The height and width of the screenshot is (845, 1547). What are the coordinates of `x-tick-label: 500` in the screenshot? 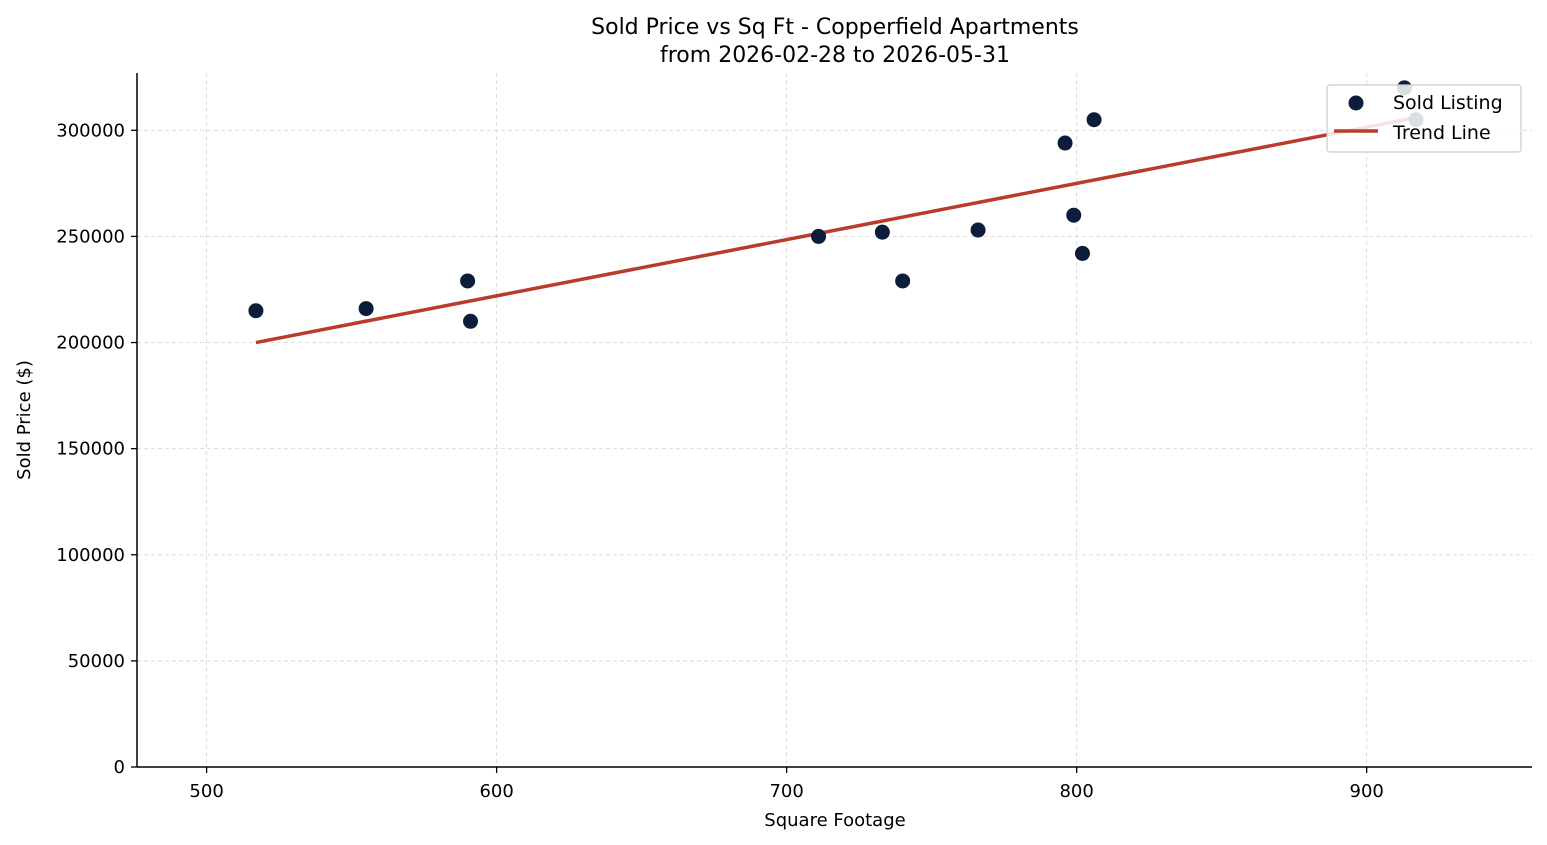 It's located at (206, 791).